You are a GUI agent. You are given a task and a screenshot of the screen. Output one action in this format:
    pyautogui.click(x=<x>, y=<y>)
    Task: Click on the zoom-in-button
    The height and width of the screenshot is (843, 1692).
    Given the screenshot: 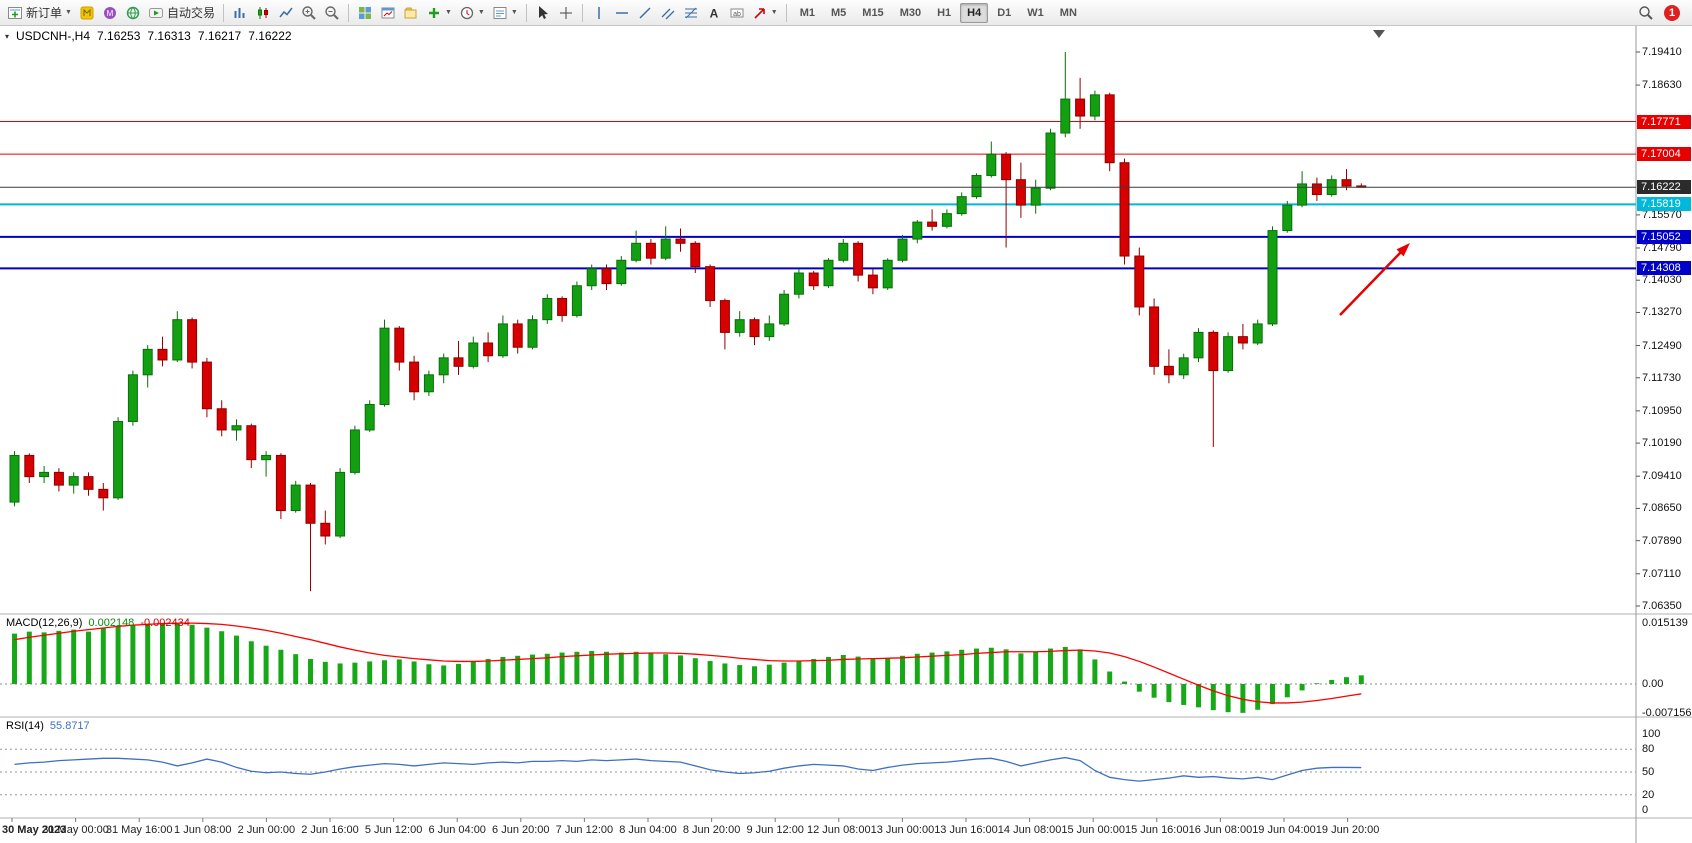 What is the action you would take?
    pyautogui.click(x=309, y=13)
    